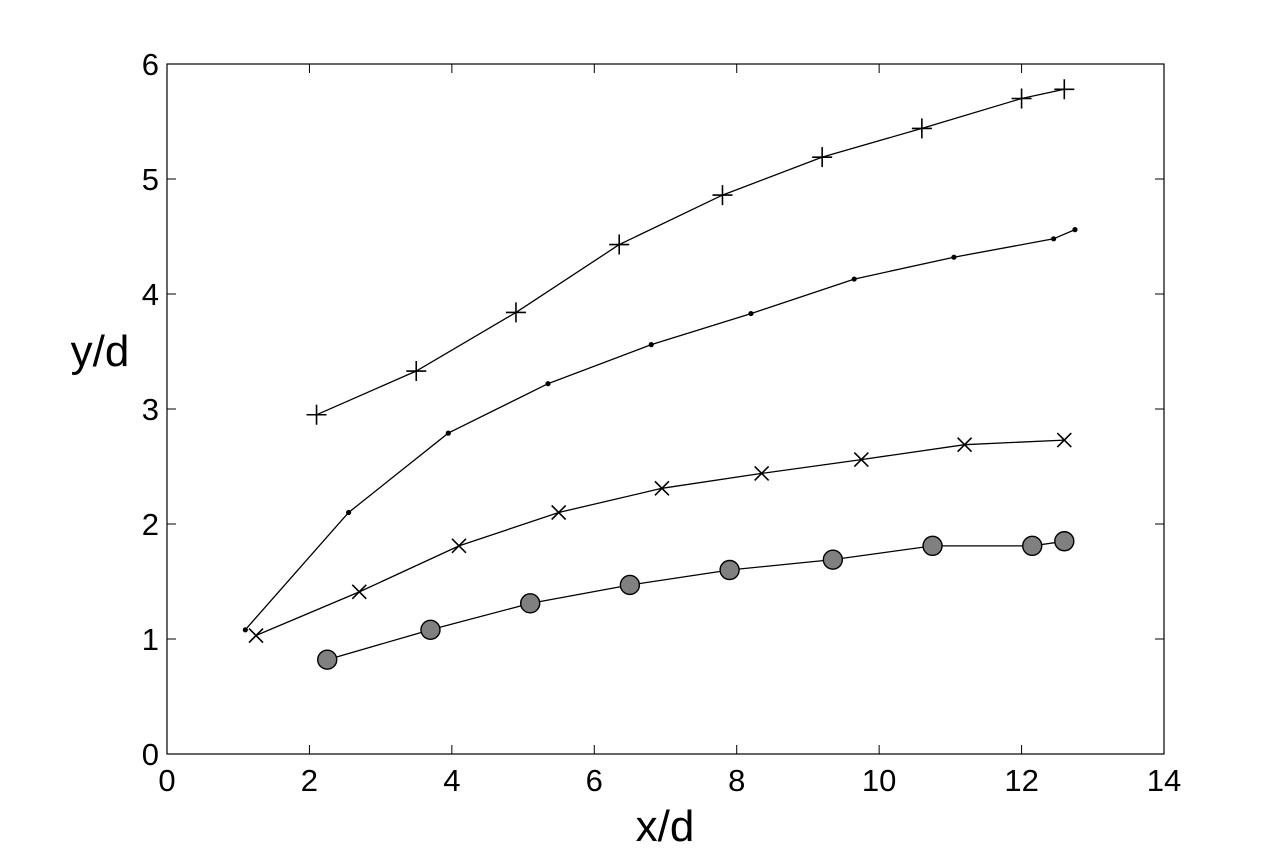 The image size is (1287, 857). Describe the element at coordinates (451, 780) in the screenshot. I see `x-tick-label: 4` at that location.